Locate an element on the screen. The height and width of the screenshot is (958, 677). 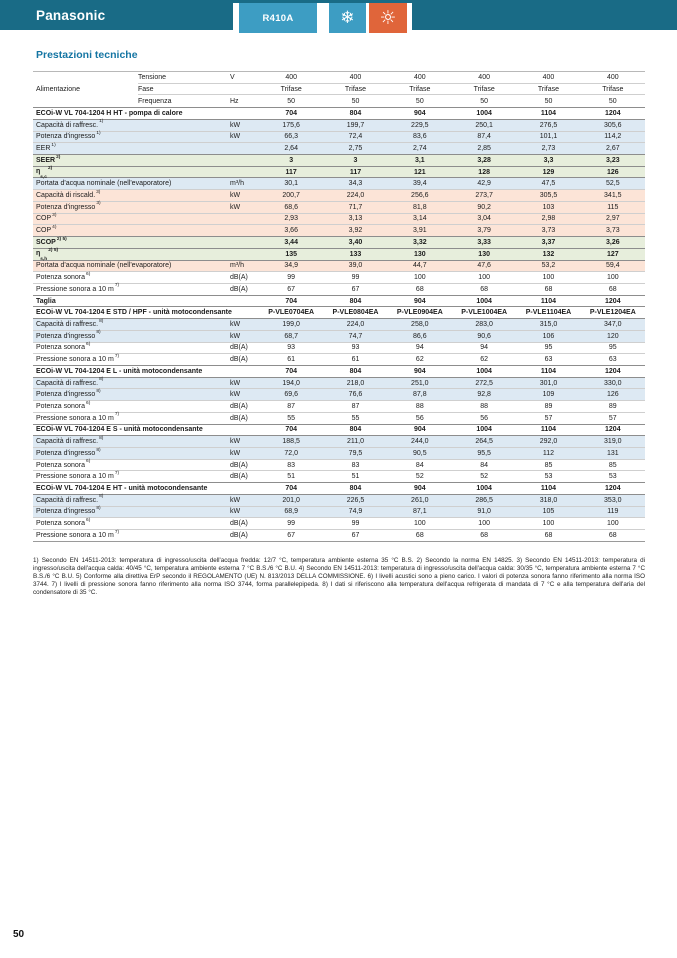
cell-value: 59,4 is located at coordinates (612, 266).